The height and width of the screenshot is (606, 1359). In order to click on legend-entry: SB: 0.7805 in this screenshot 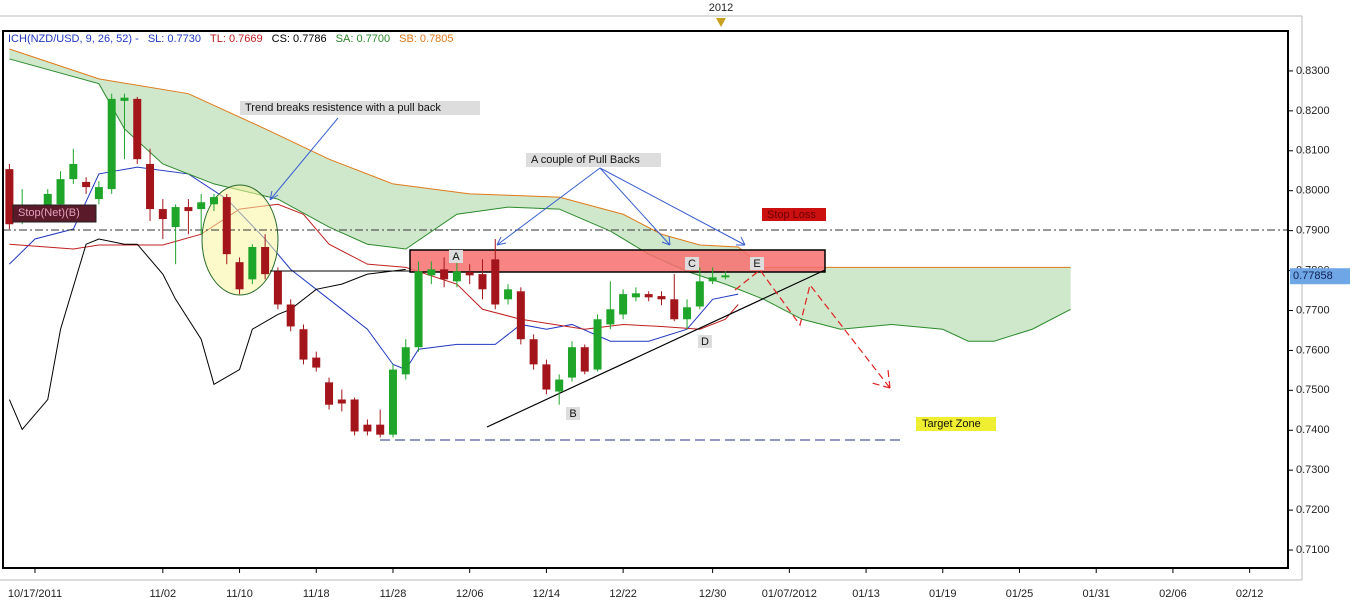, I will do `click(426, 39)`.